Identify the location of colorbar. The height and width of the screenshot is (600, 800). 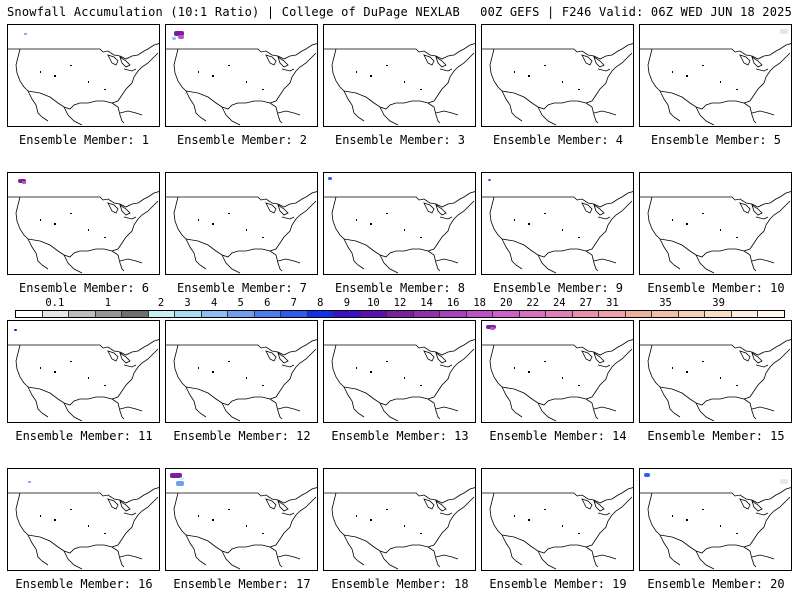
(400, 314).